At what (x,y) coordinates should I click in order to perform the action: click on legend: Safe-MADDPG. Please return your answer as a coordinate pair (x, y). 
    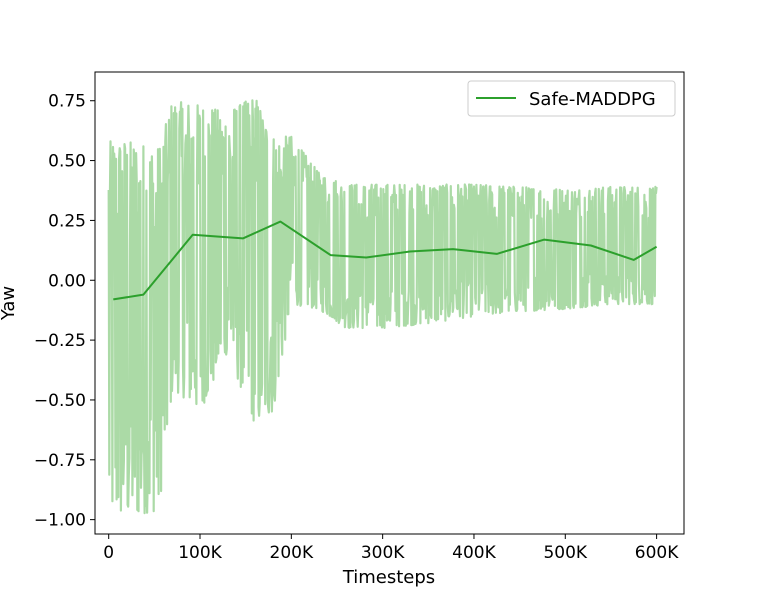
    Looking at the image, I should click on (571, 98).